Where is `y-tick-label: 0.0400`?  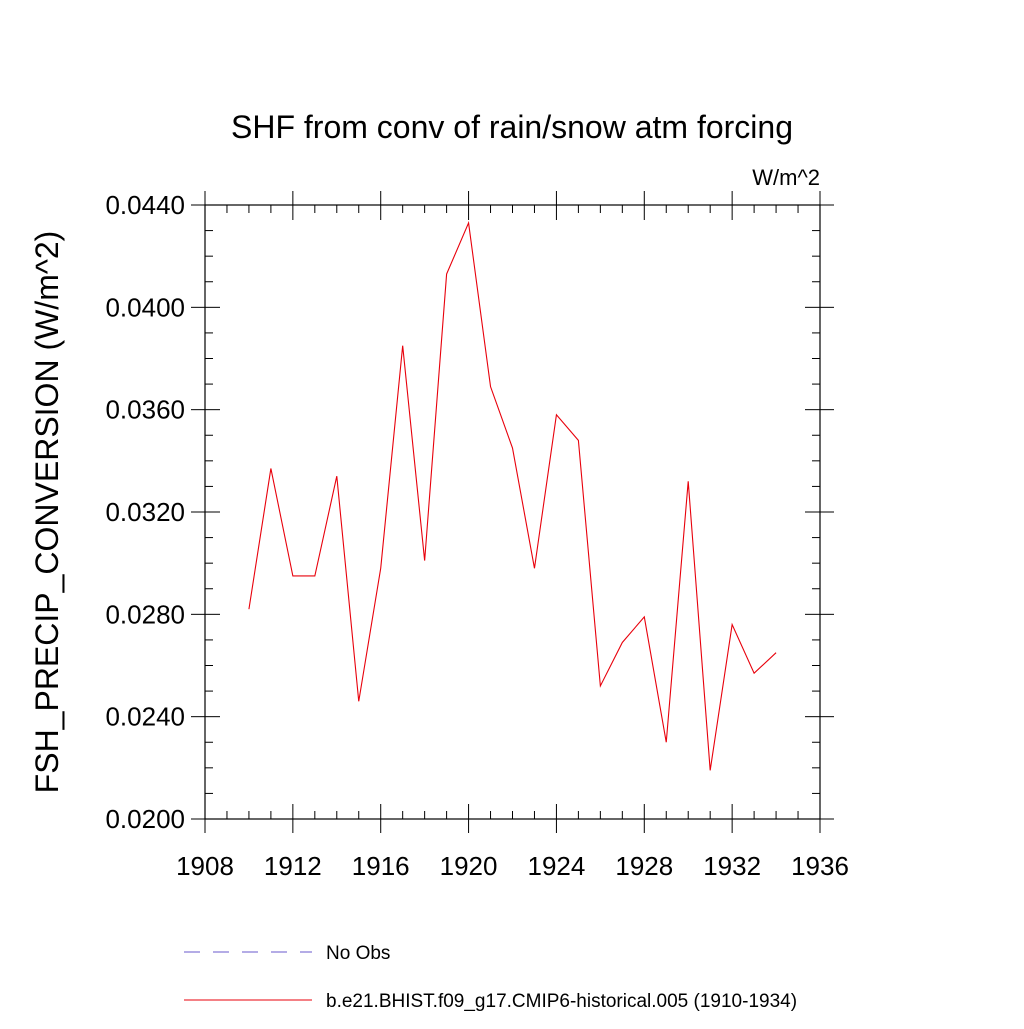
y-tick-label: 0.0400 is located at coordinates (145, 307).